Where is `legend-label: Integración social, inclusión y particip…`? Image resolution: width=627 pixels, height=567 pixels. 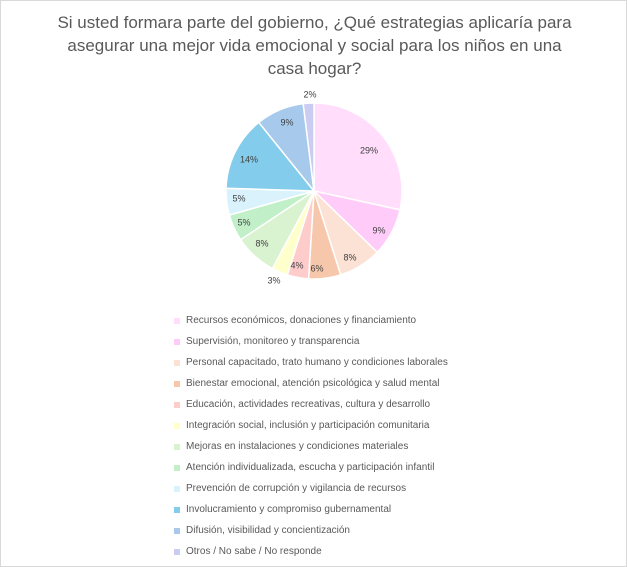 legend-label: Integración social, inclusión y particip… is located at coordinates (308, 425).